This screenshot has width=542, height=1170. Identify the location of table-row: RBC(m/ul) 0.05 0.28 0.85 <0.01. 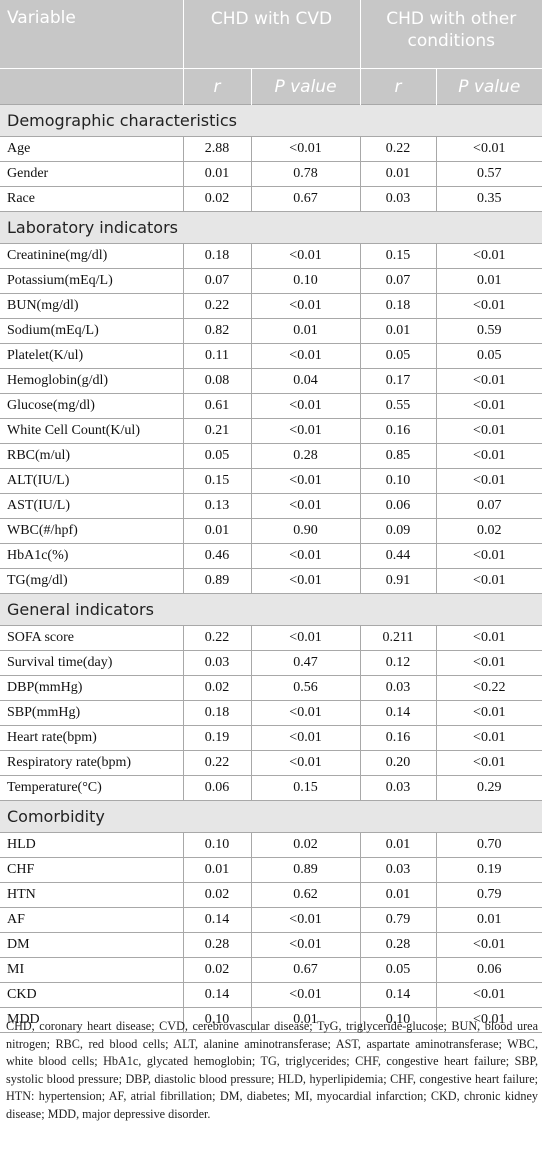
(271, 456).